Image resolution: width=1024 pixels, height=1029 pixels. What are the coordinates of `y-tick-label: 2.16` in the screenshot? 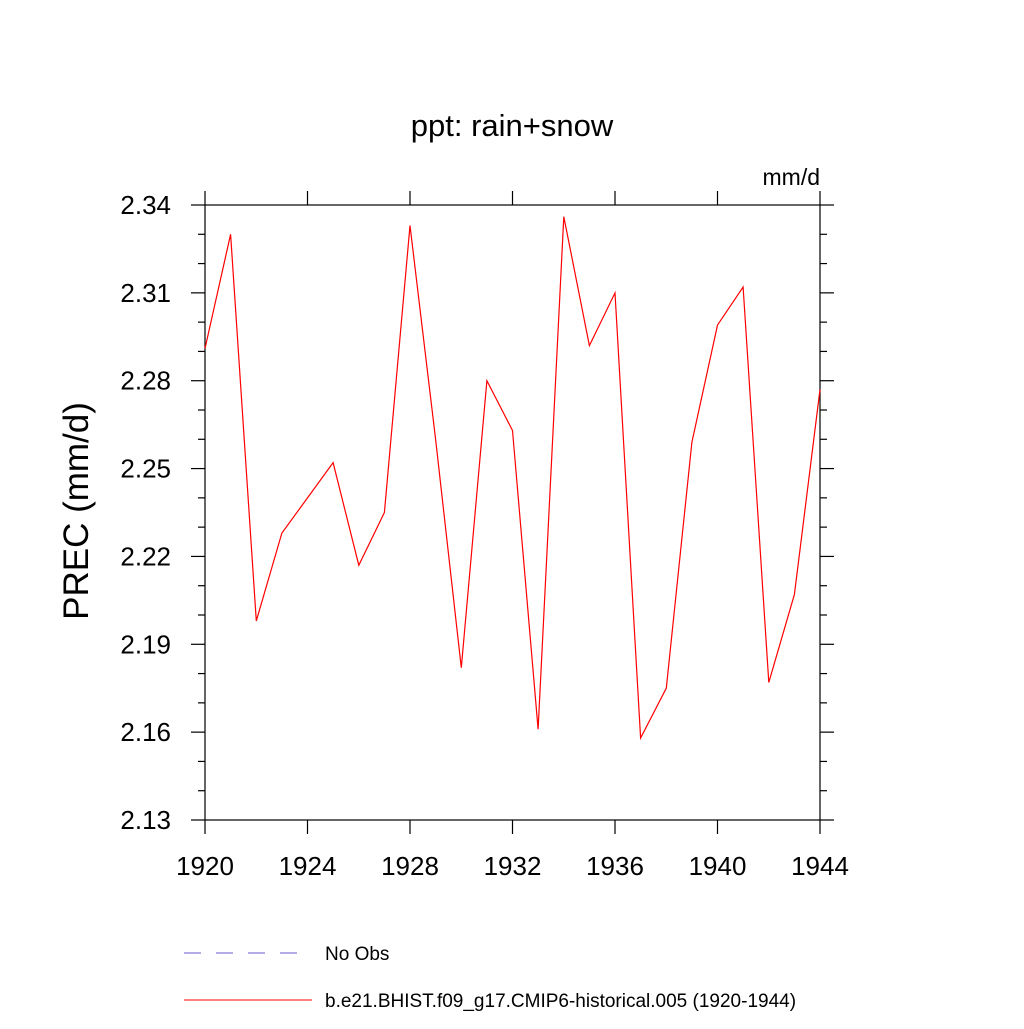 It's located at (145, 732).